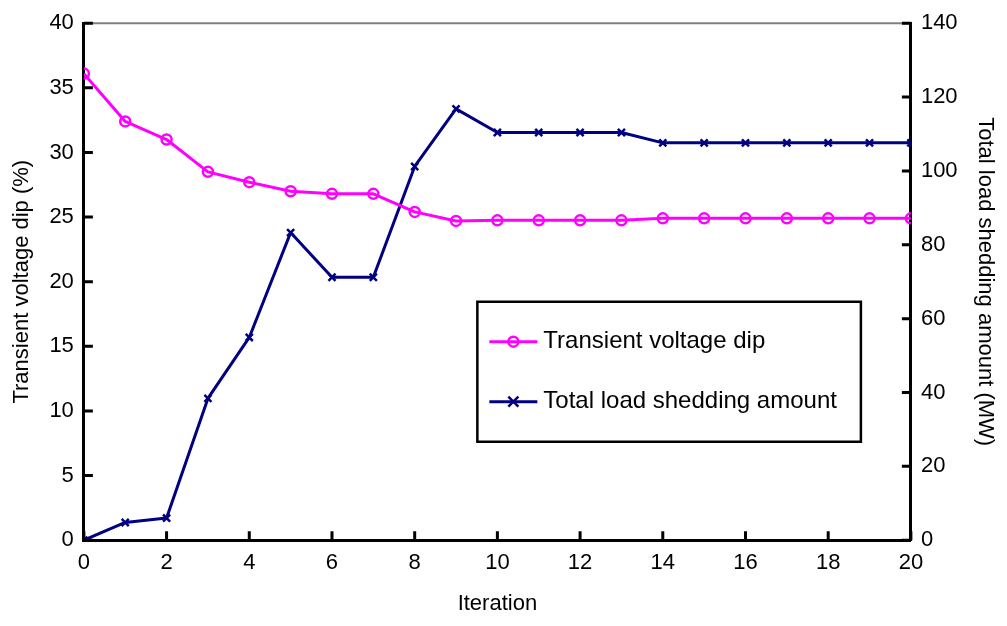 The height and width of the screenshot is (626, 1007). I want to click on x-tick-label: 2, so click(166, 562).